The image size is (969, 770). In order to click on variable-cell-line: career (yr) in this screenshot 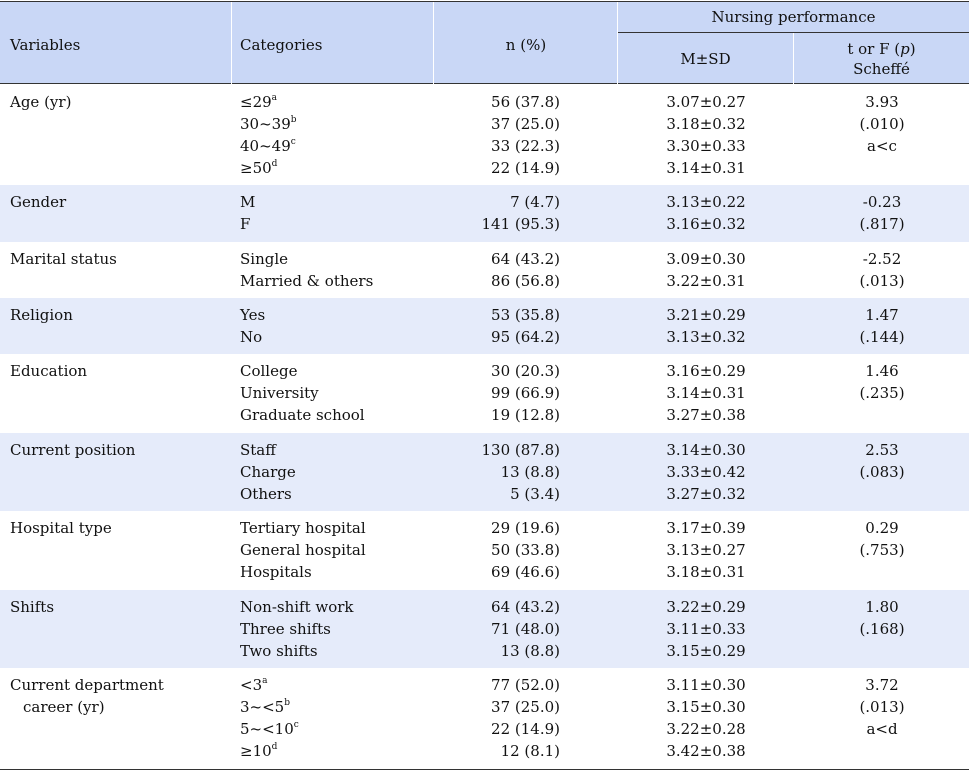, I will do `click(64, 707)`.